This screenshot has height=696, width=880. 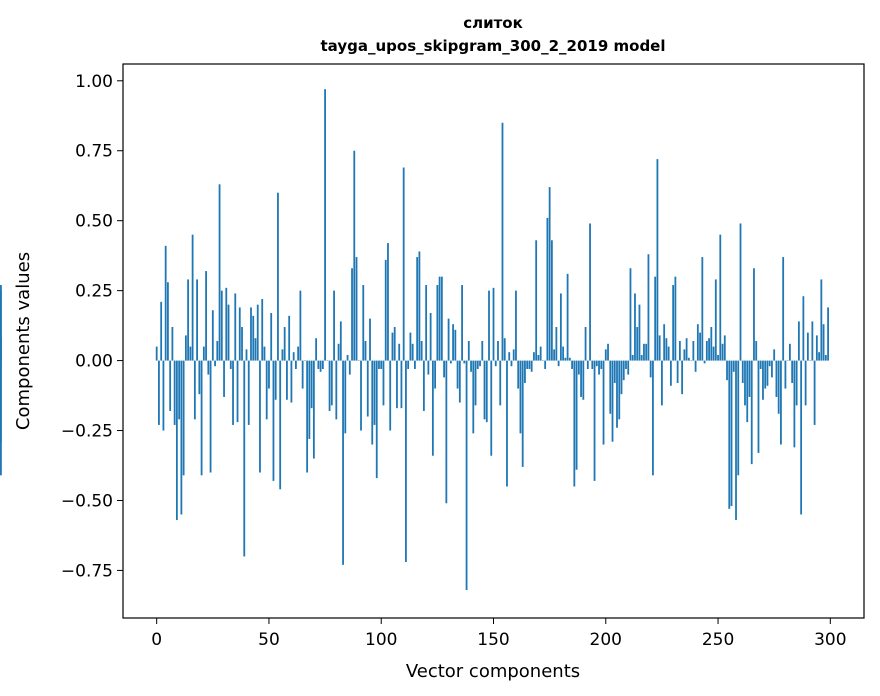 What do you see at coordinates (493, 23) in the screenshot?
I see `chart-title: слиток` at bounding box center [493, 23].